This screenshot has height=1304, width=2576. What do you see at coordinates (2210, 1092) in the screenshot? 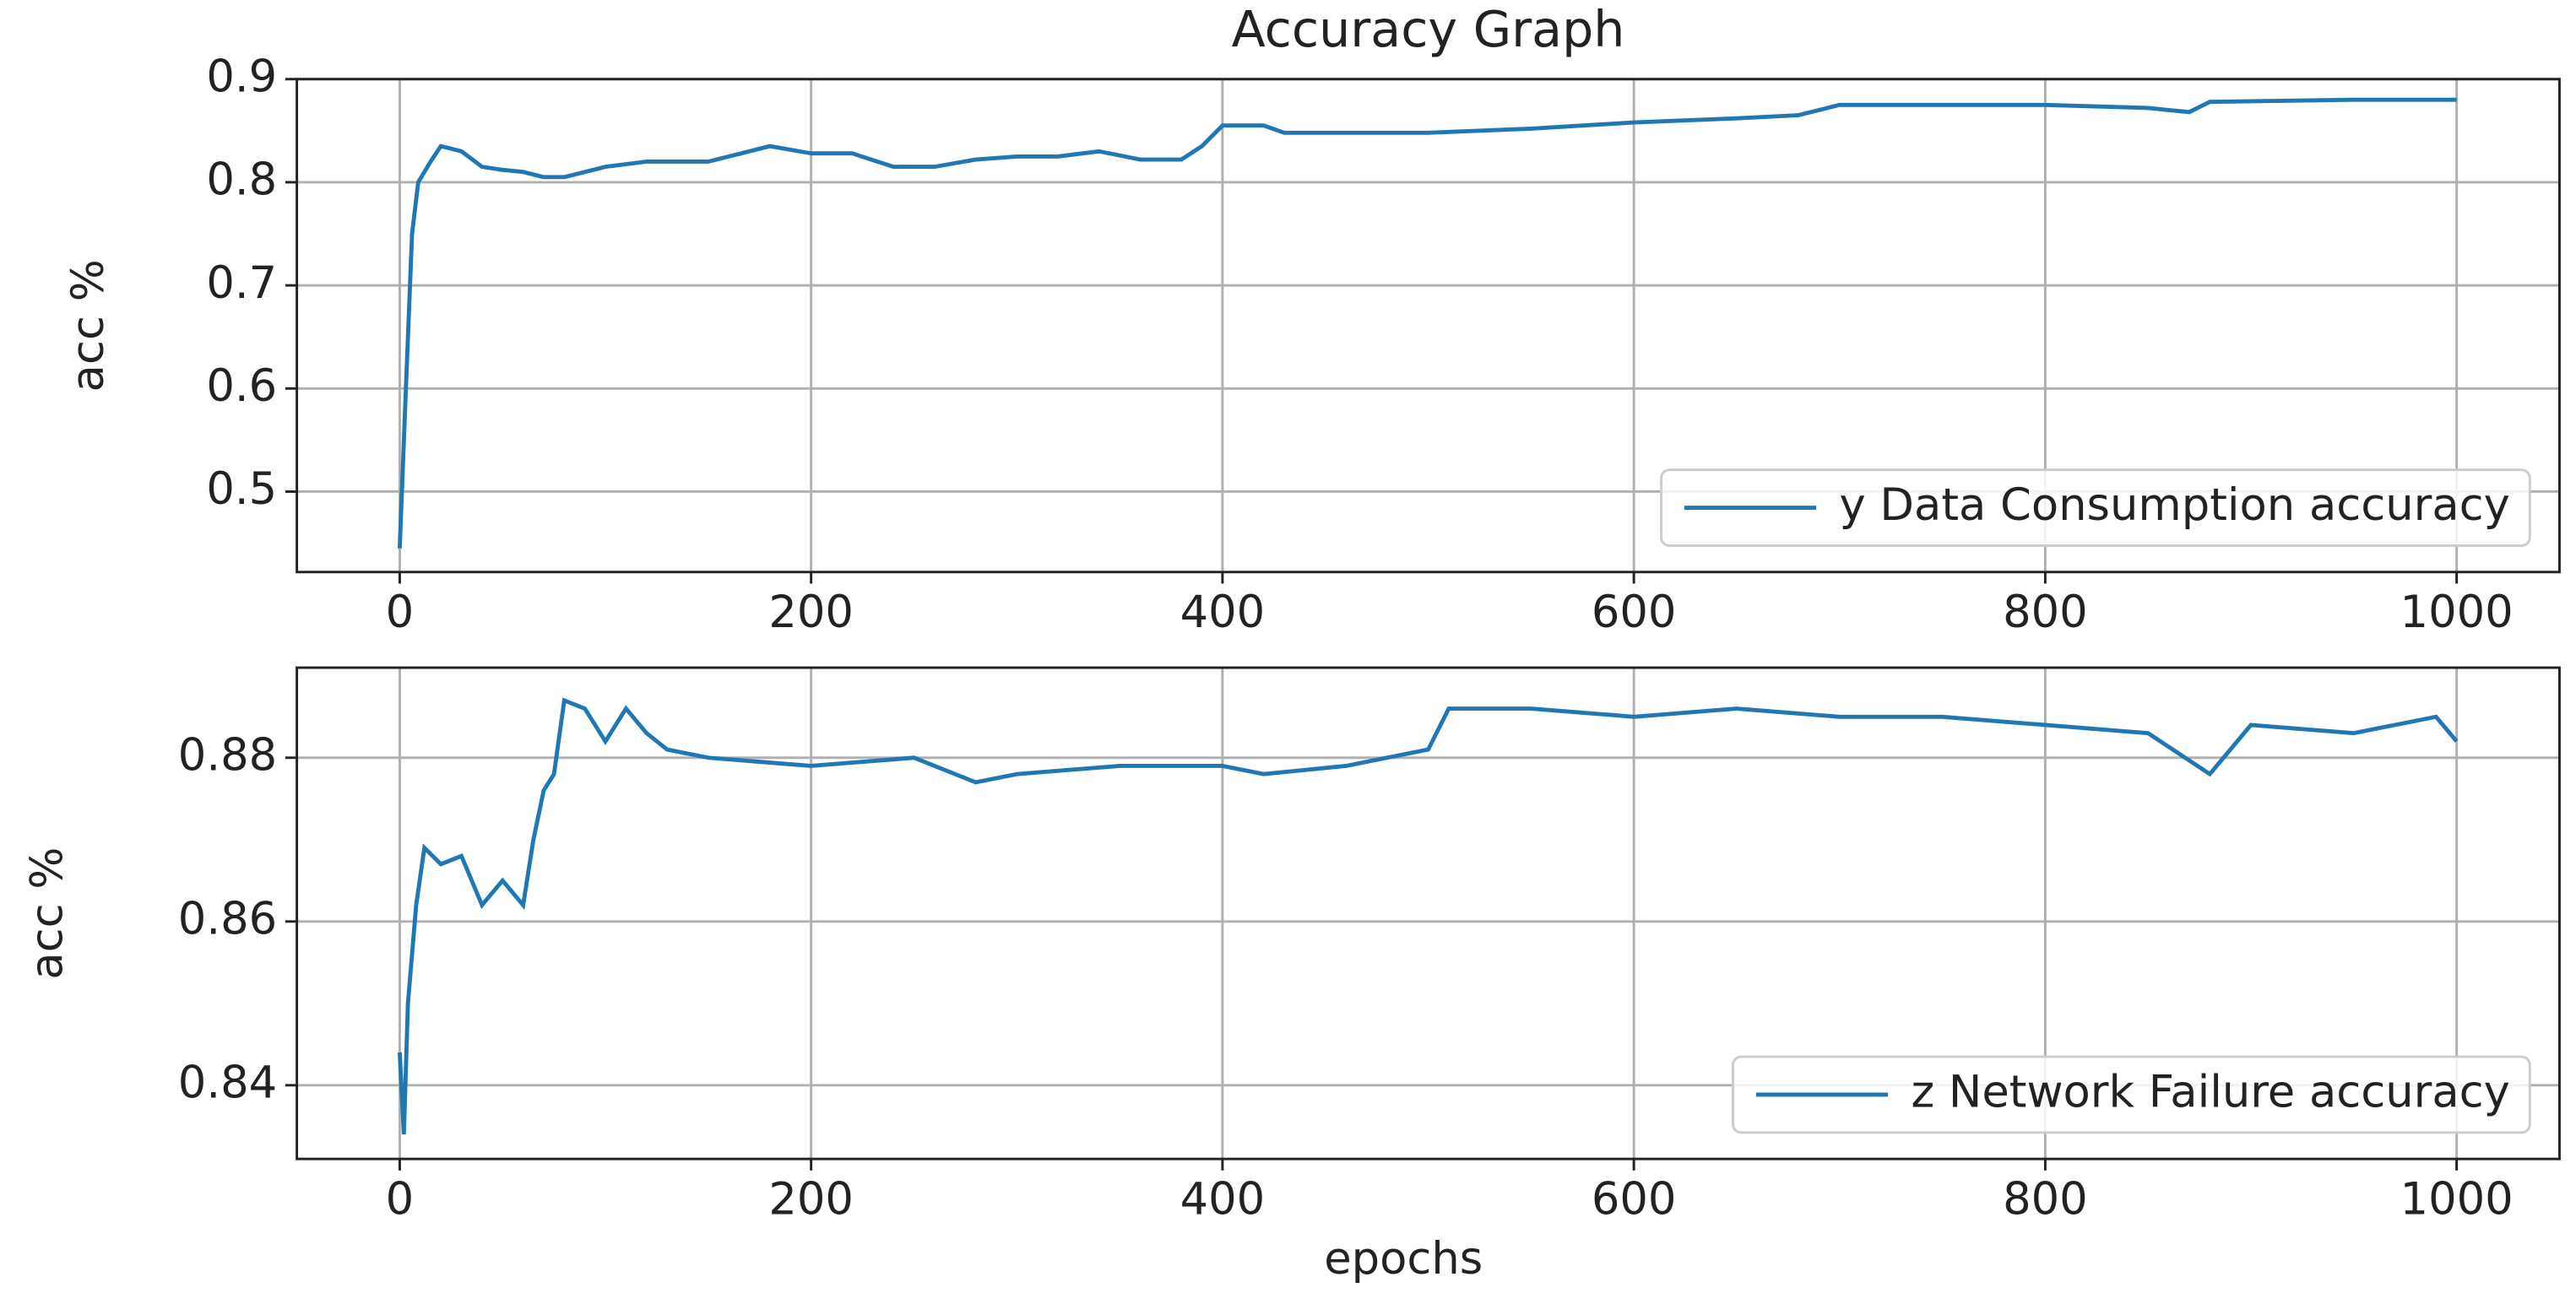
I see `legend-label: z Network Failure accuracy` at bounding box center [2210, 1092].